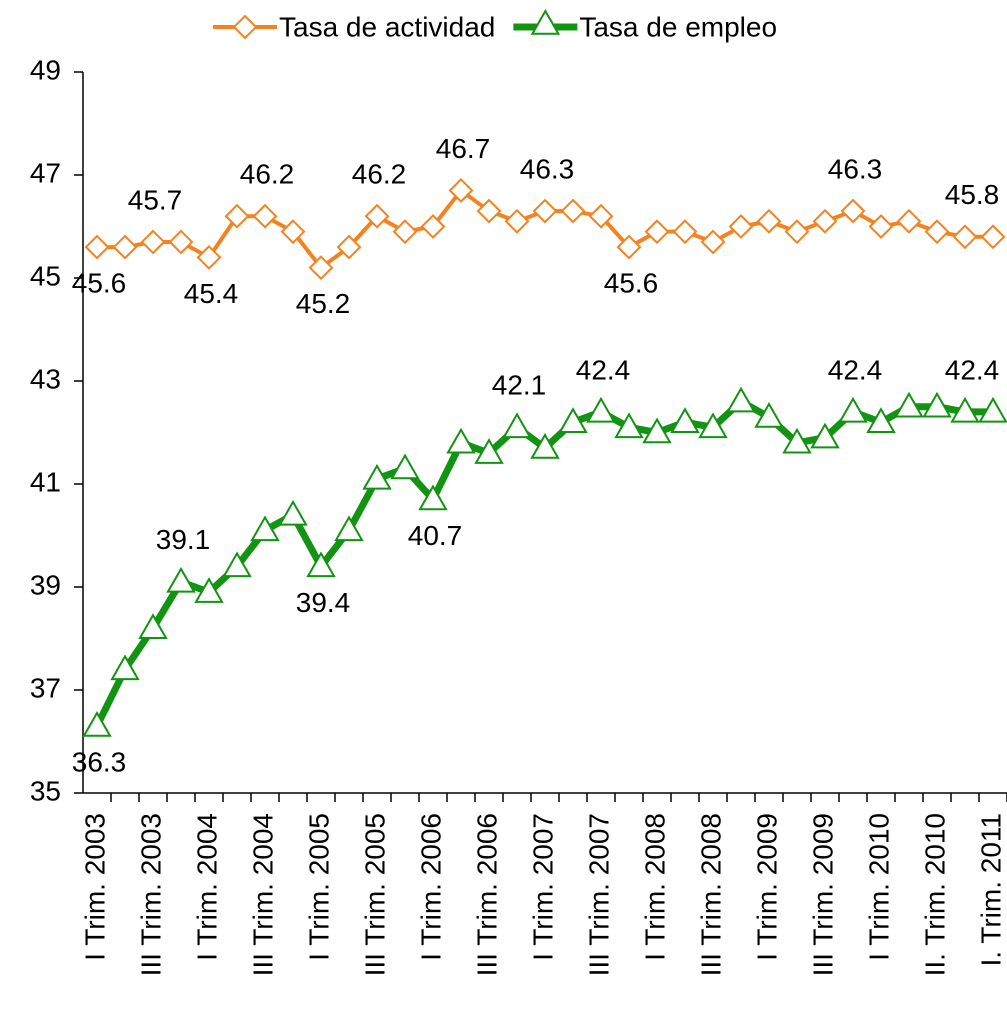 The width and height of the screenshot is (1007, 1022). Describe the element at coordinates (262, 894) in the screenshot. I see `x-tick-label: III Trim. 2004` at that location.